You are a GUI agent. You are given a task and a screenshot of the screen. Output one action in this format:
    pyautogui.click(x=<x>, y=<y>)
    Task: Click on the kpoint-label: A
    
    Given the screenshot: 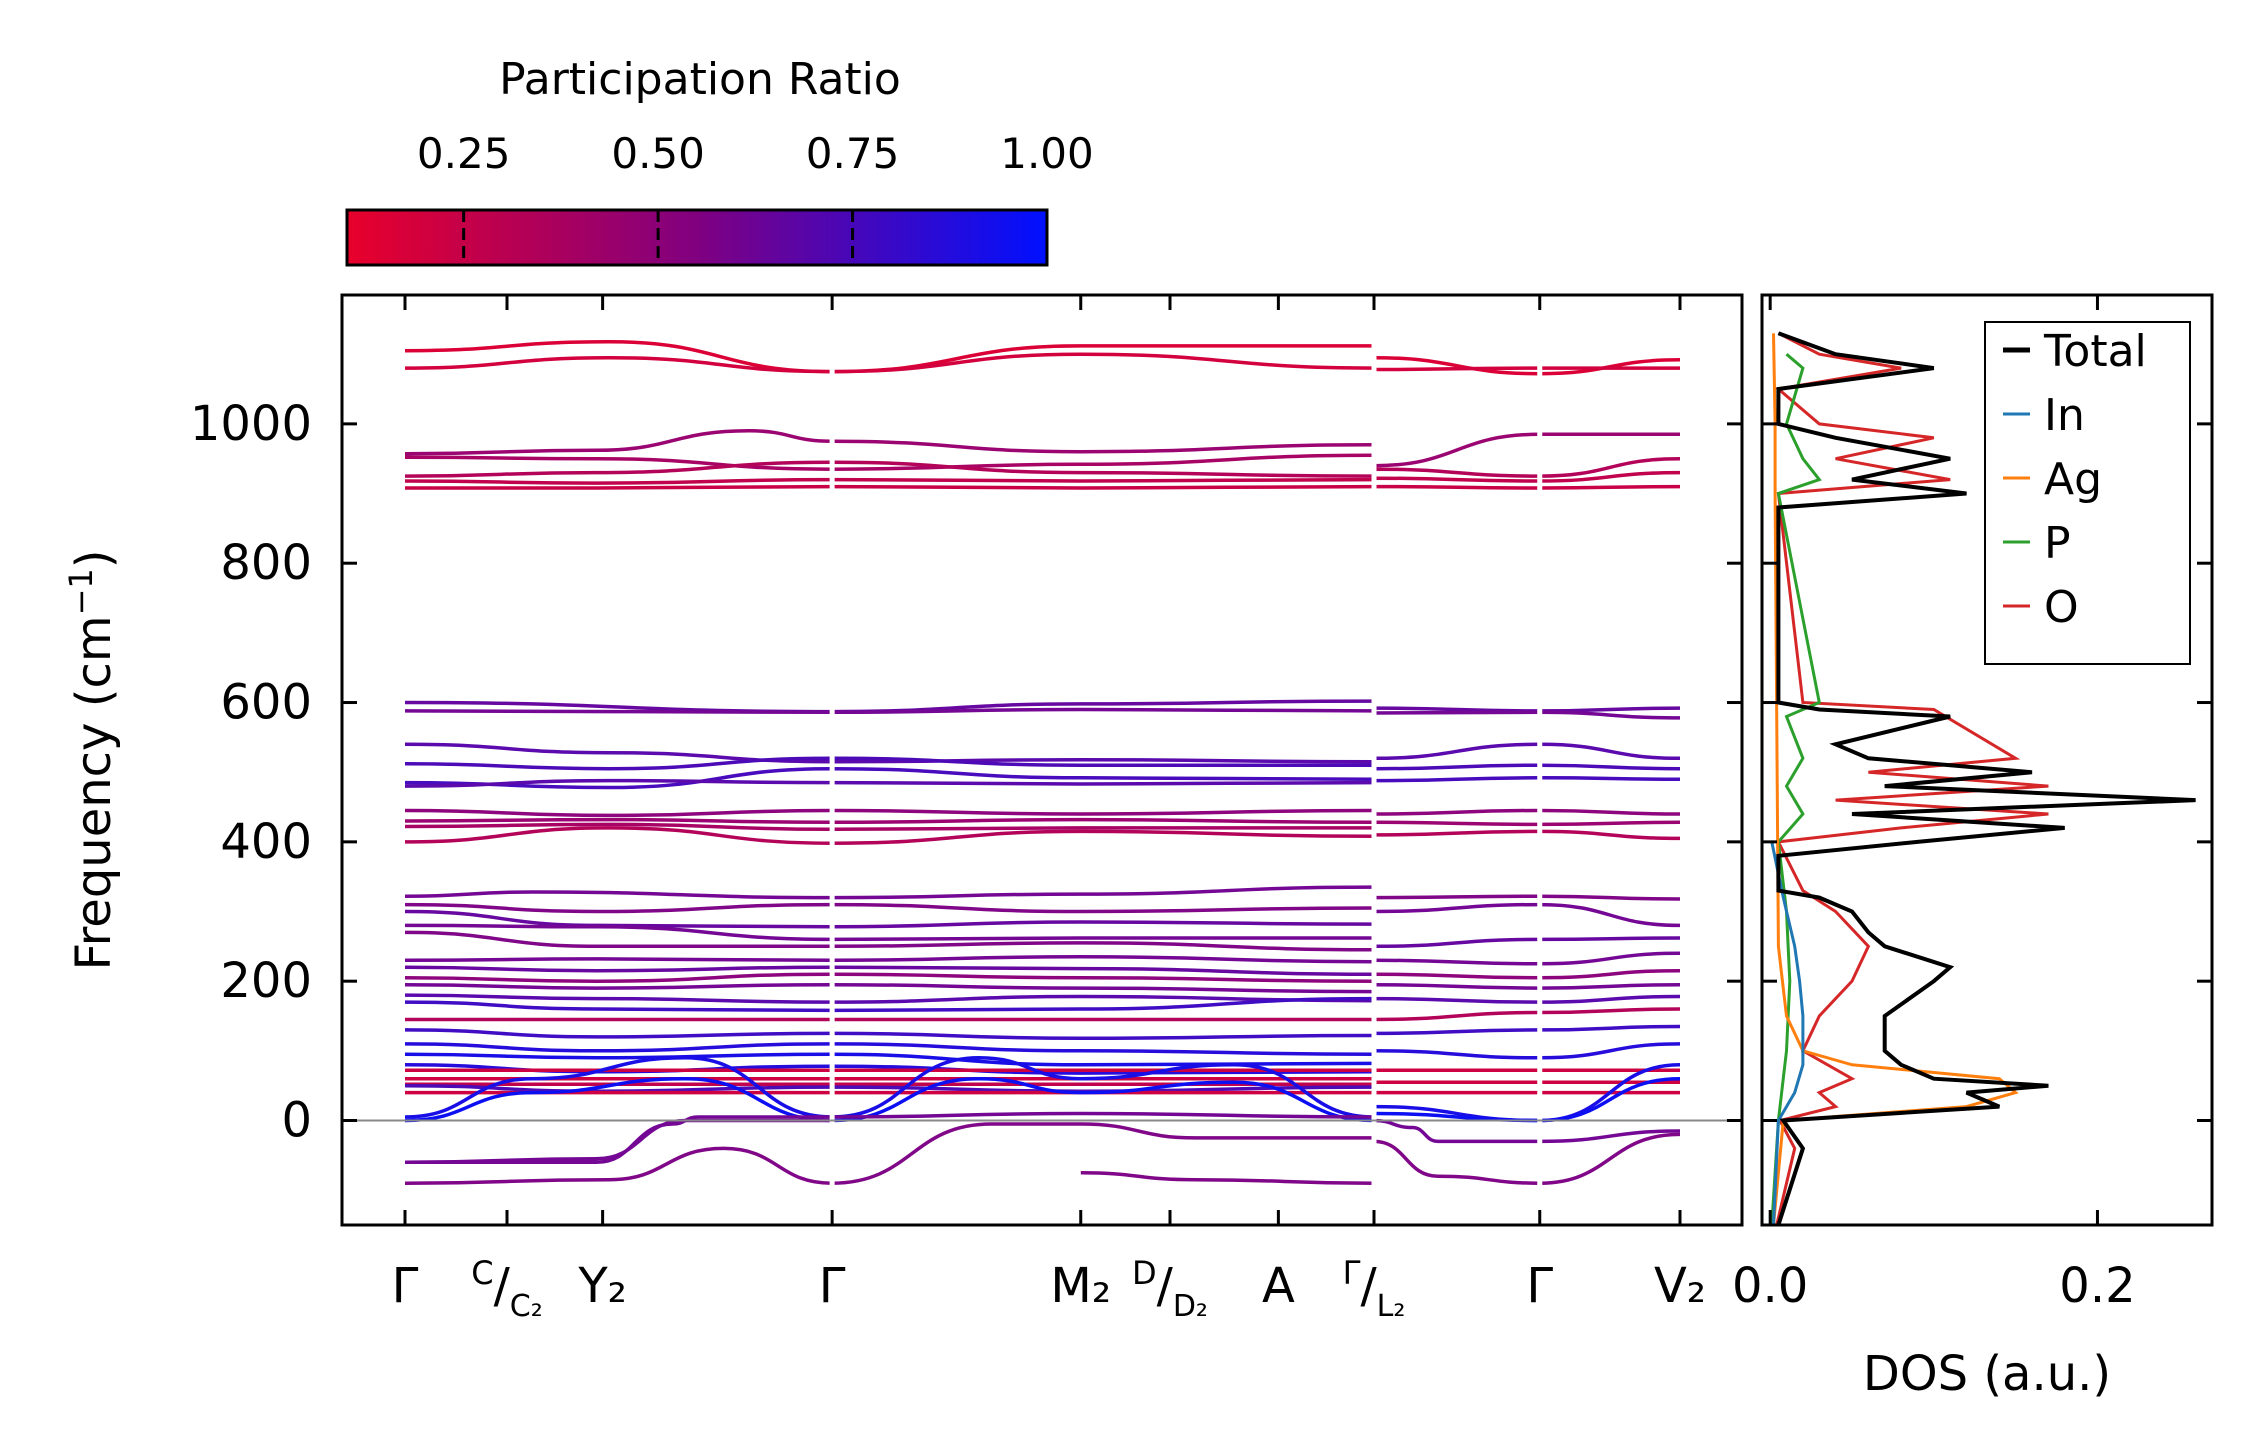 What is the action you would take?
    pyautogui.click(x=1278, y=1286)
    